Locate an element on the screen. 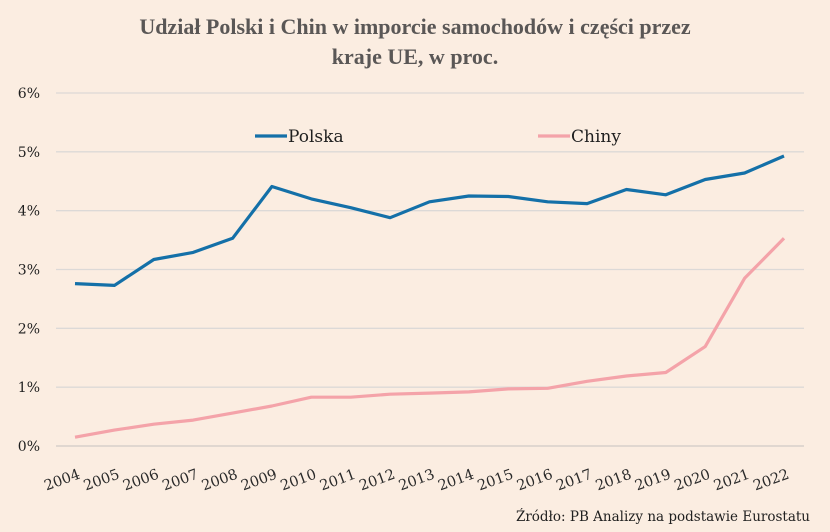 This screenshot has height=532, width=830. y-tick-label: 3% is located at coordinates (29, 271).